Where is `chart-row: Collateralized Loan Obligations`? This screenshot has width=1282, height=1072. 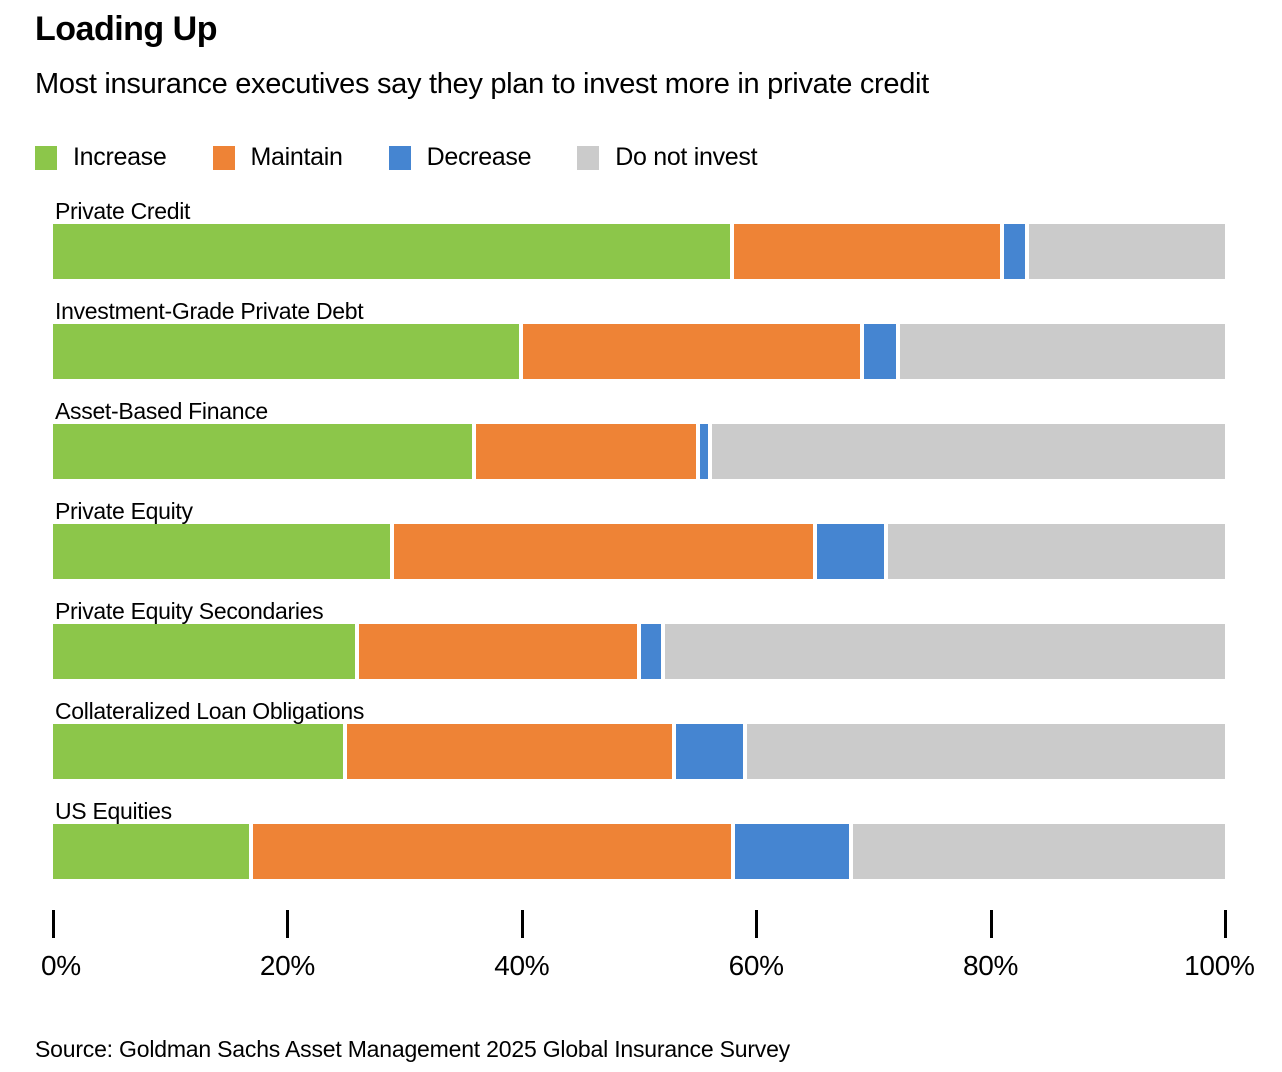
chart-row: Collateralized Loan Obligations is located at coordinates (639, 738).